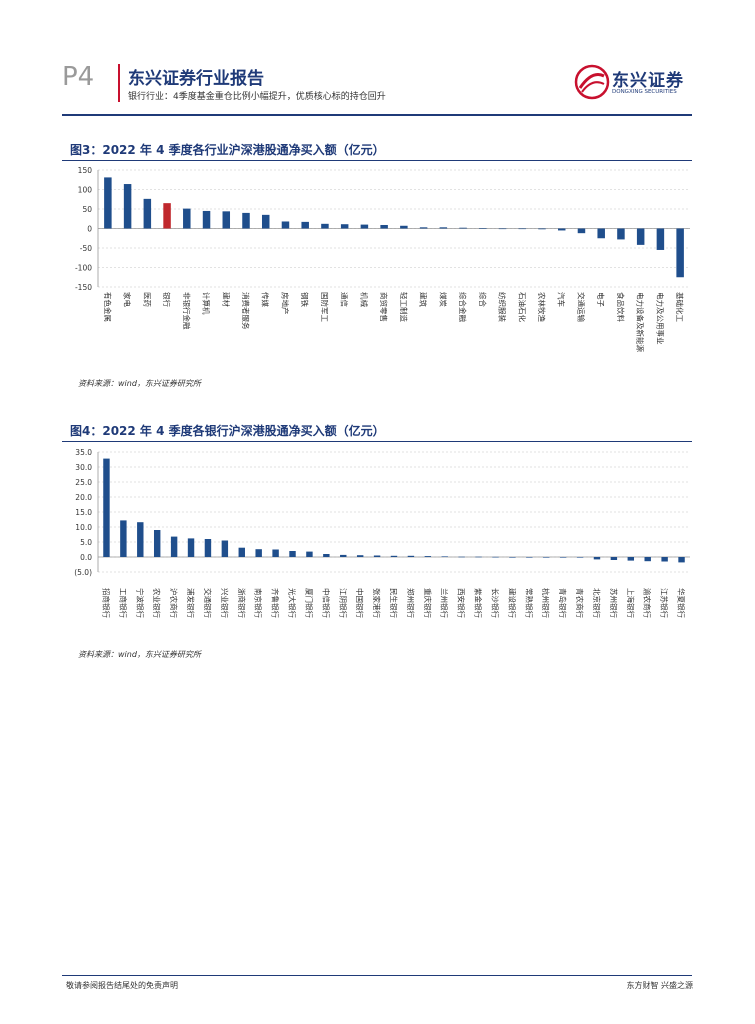 Image resolution: width=755 pixels, height=1024 pixels. Describe the element at coordinates (581, 307) in the screenshot. I see `fig3-category-label: 交通运输` at that location.